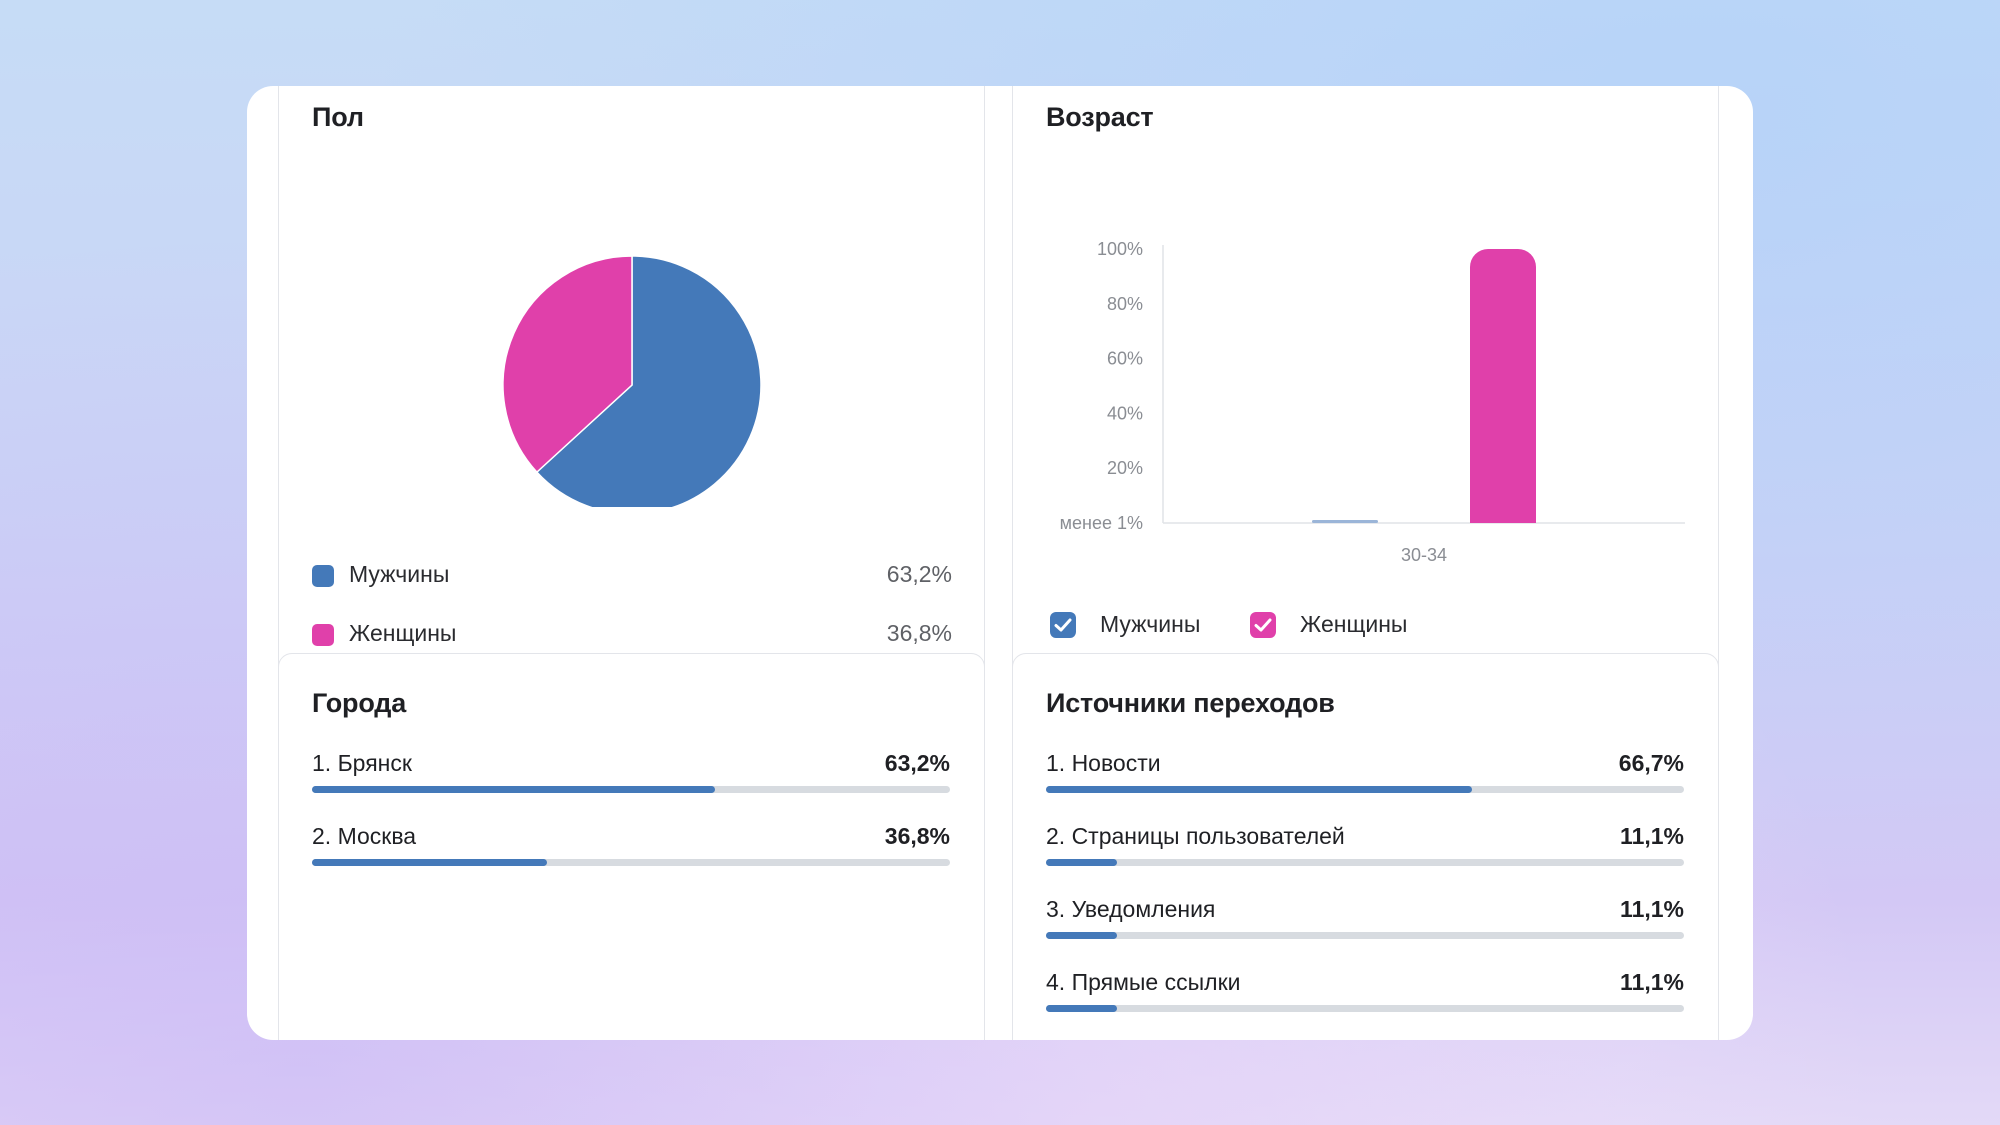 The height and width of the screenshot is (1125, 2000). I want to click on city-row: 1. Брянск 63,2%, so click(631, 772).